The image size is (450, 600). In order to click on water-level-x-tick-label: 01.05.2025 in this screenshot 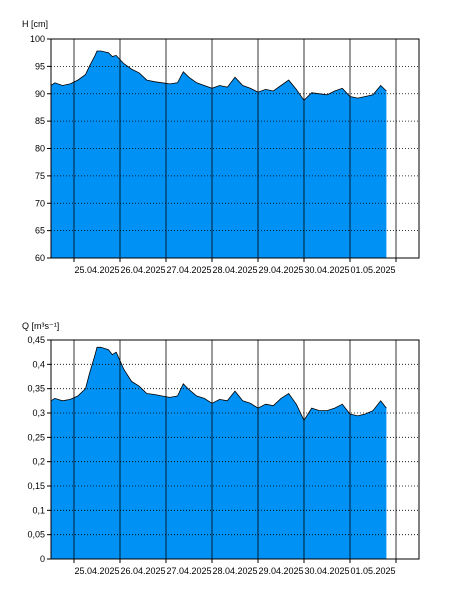, I will do `click(372, 270)`.